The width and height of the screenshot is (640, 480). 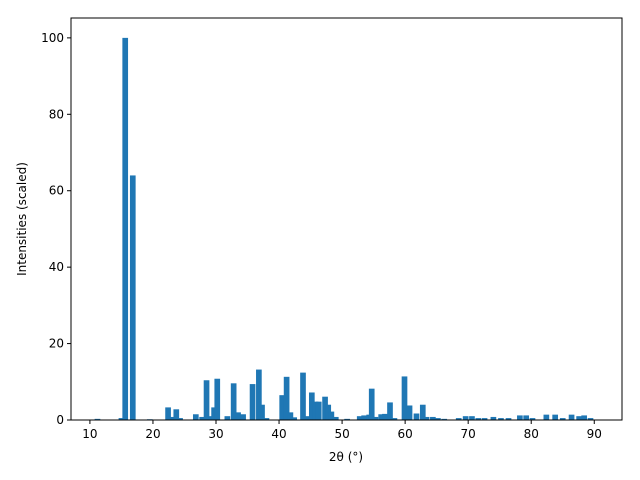 I want to click on x-tick-label: 10, so click(x=89, y=434).